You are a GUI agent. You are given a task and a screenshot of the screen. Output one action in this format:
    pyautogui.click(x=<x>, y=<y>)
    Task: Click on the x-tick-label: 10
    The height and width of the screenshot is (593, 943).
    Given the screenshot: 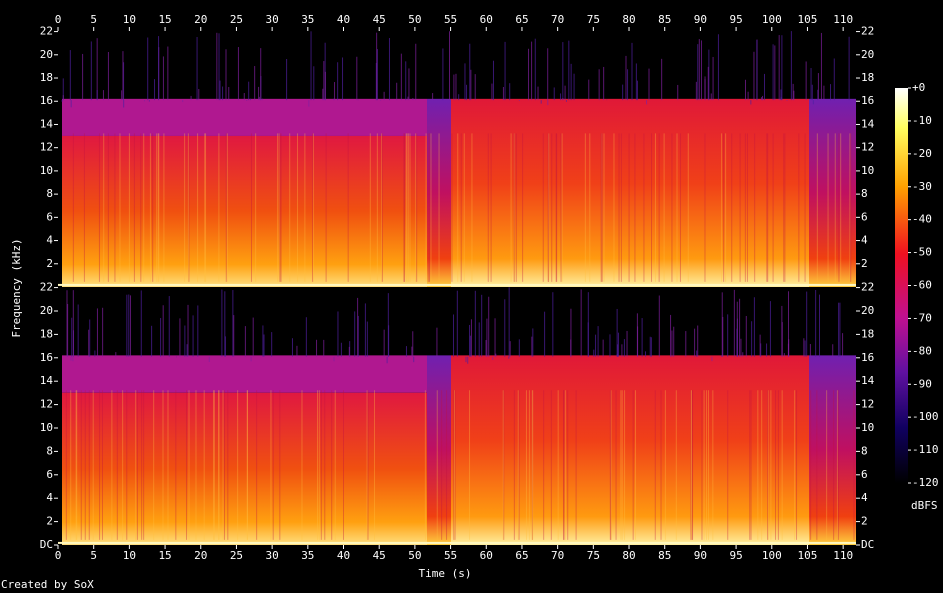 What is the action you would take?
    pyautogui.click(x=129, y=555)
    